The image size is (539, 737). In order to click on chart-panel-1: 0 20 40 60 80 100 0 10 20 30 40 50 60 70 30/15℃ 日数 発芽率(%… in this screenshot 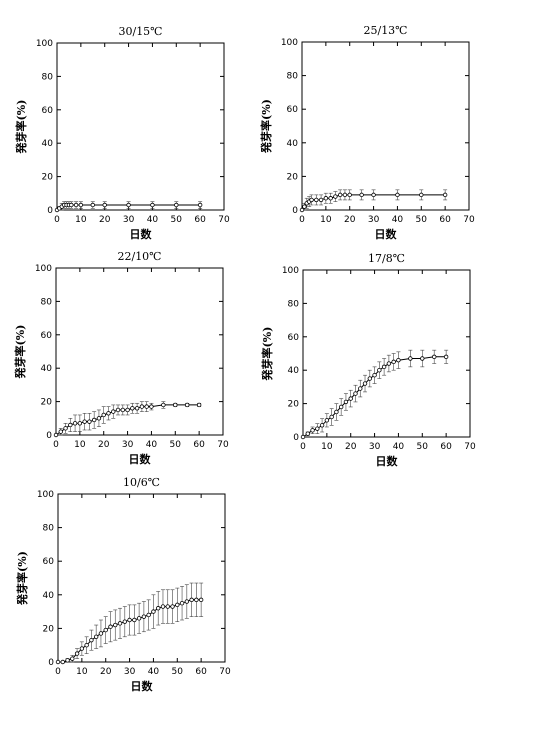, I will do `click(122, 133)`.